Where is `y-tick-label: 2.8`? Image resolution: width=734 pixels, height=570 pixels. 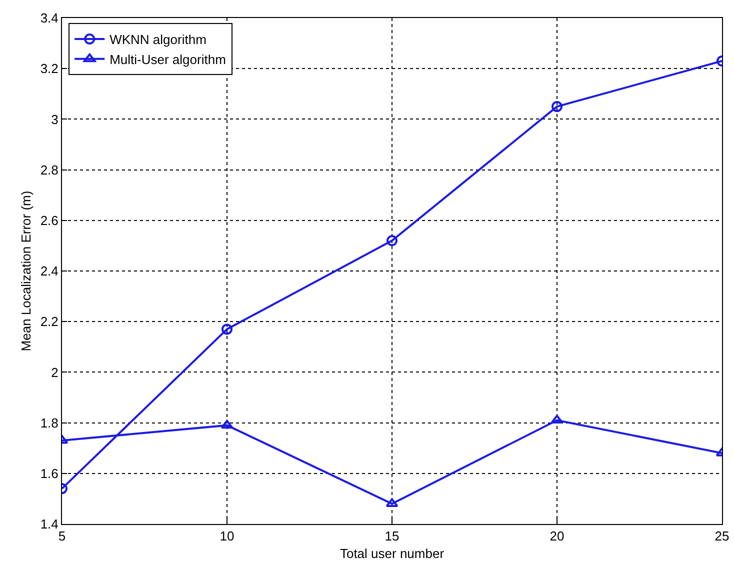 y-tick-label: 2.8 is located at coordinates (49, 170).